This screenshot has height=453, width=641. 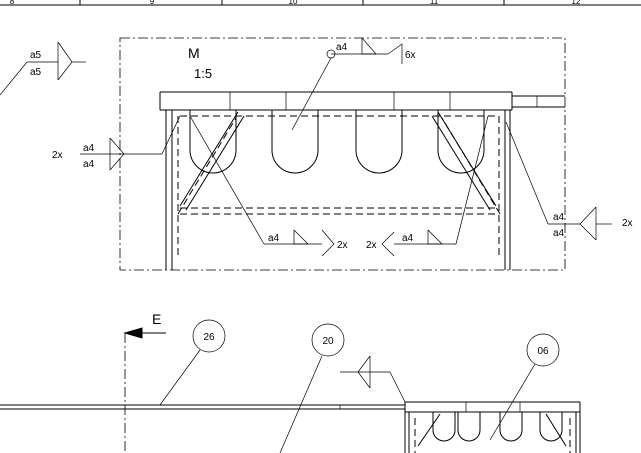 What do you see at coordinates (408, 238) in the screenshot?
I see `weld-br-size: a4` at bounding box center [408, 238].